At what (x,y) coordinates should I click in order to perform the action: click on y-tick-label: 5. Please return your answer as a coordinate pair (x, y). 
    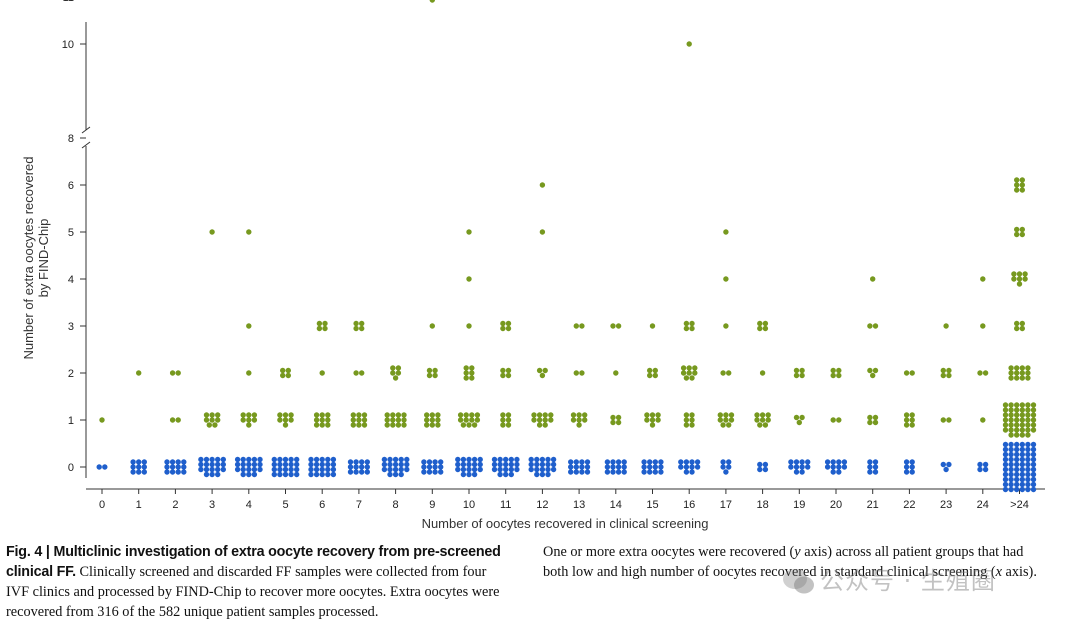
    Looking at the image, I should click on (71, 233).